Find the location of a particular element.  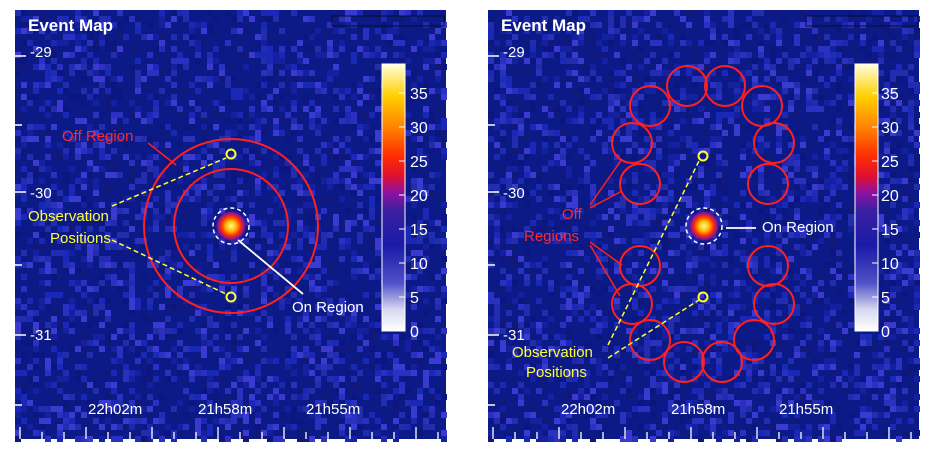

panel-title: Event Map is located at coordinates (543, 25).